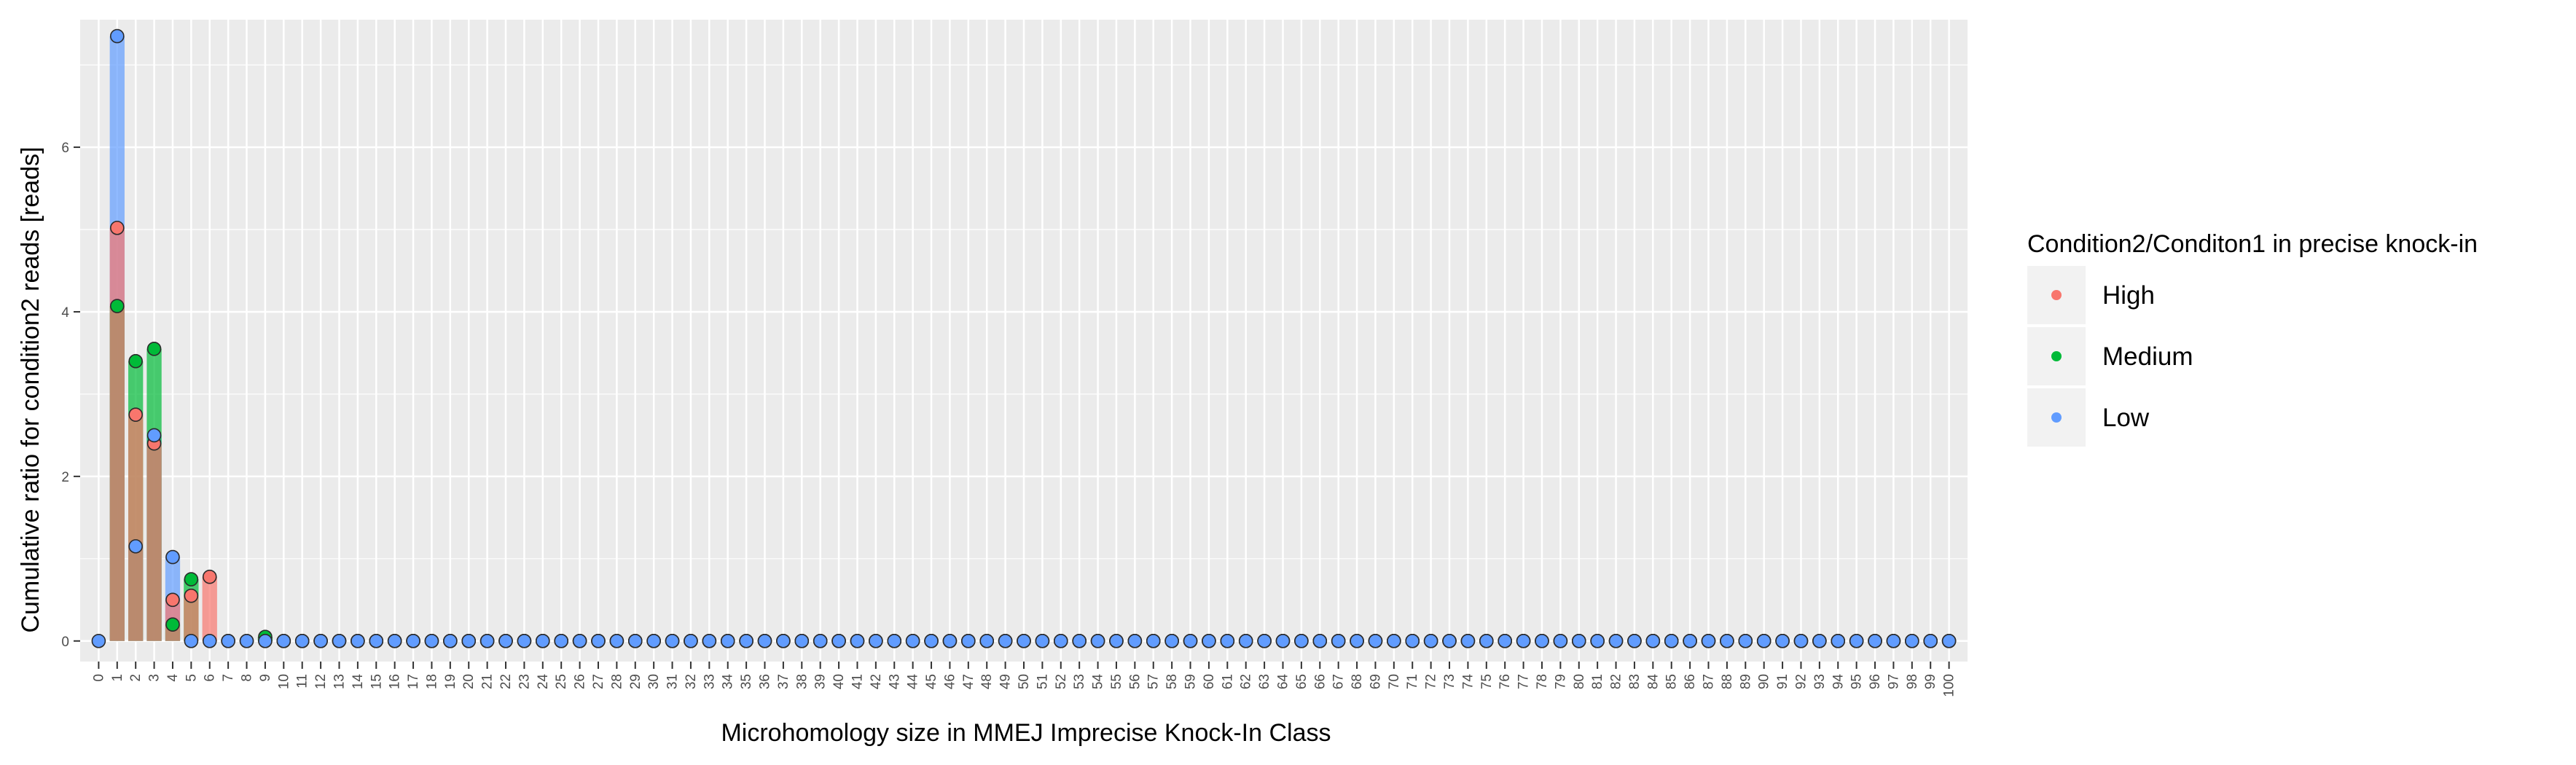 This screenshot has width=2576, height=765. I want to click on x-tick-label: 54, so click(1098, 682).